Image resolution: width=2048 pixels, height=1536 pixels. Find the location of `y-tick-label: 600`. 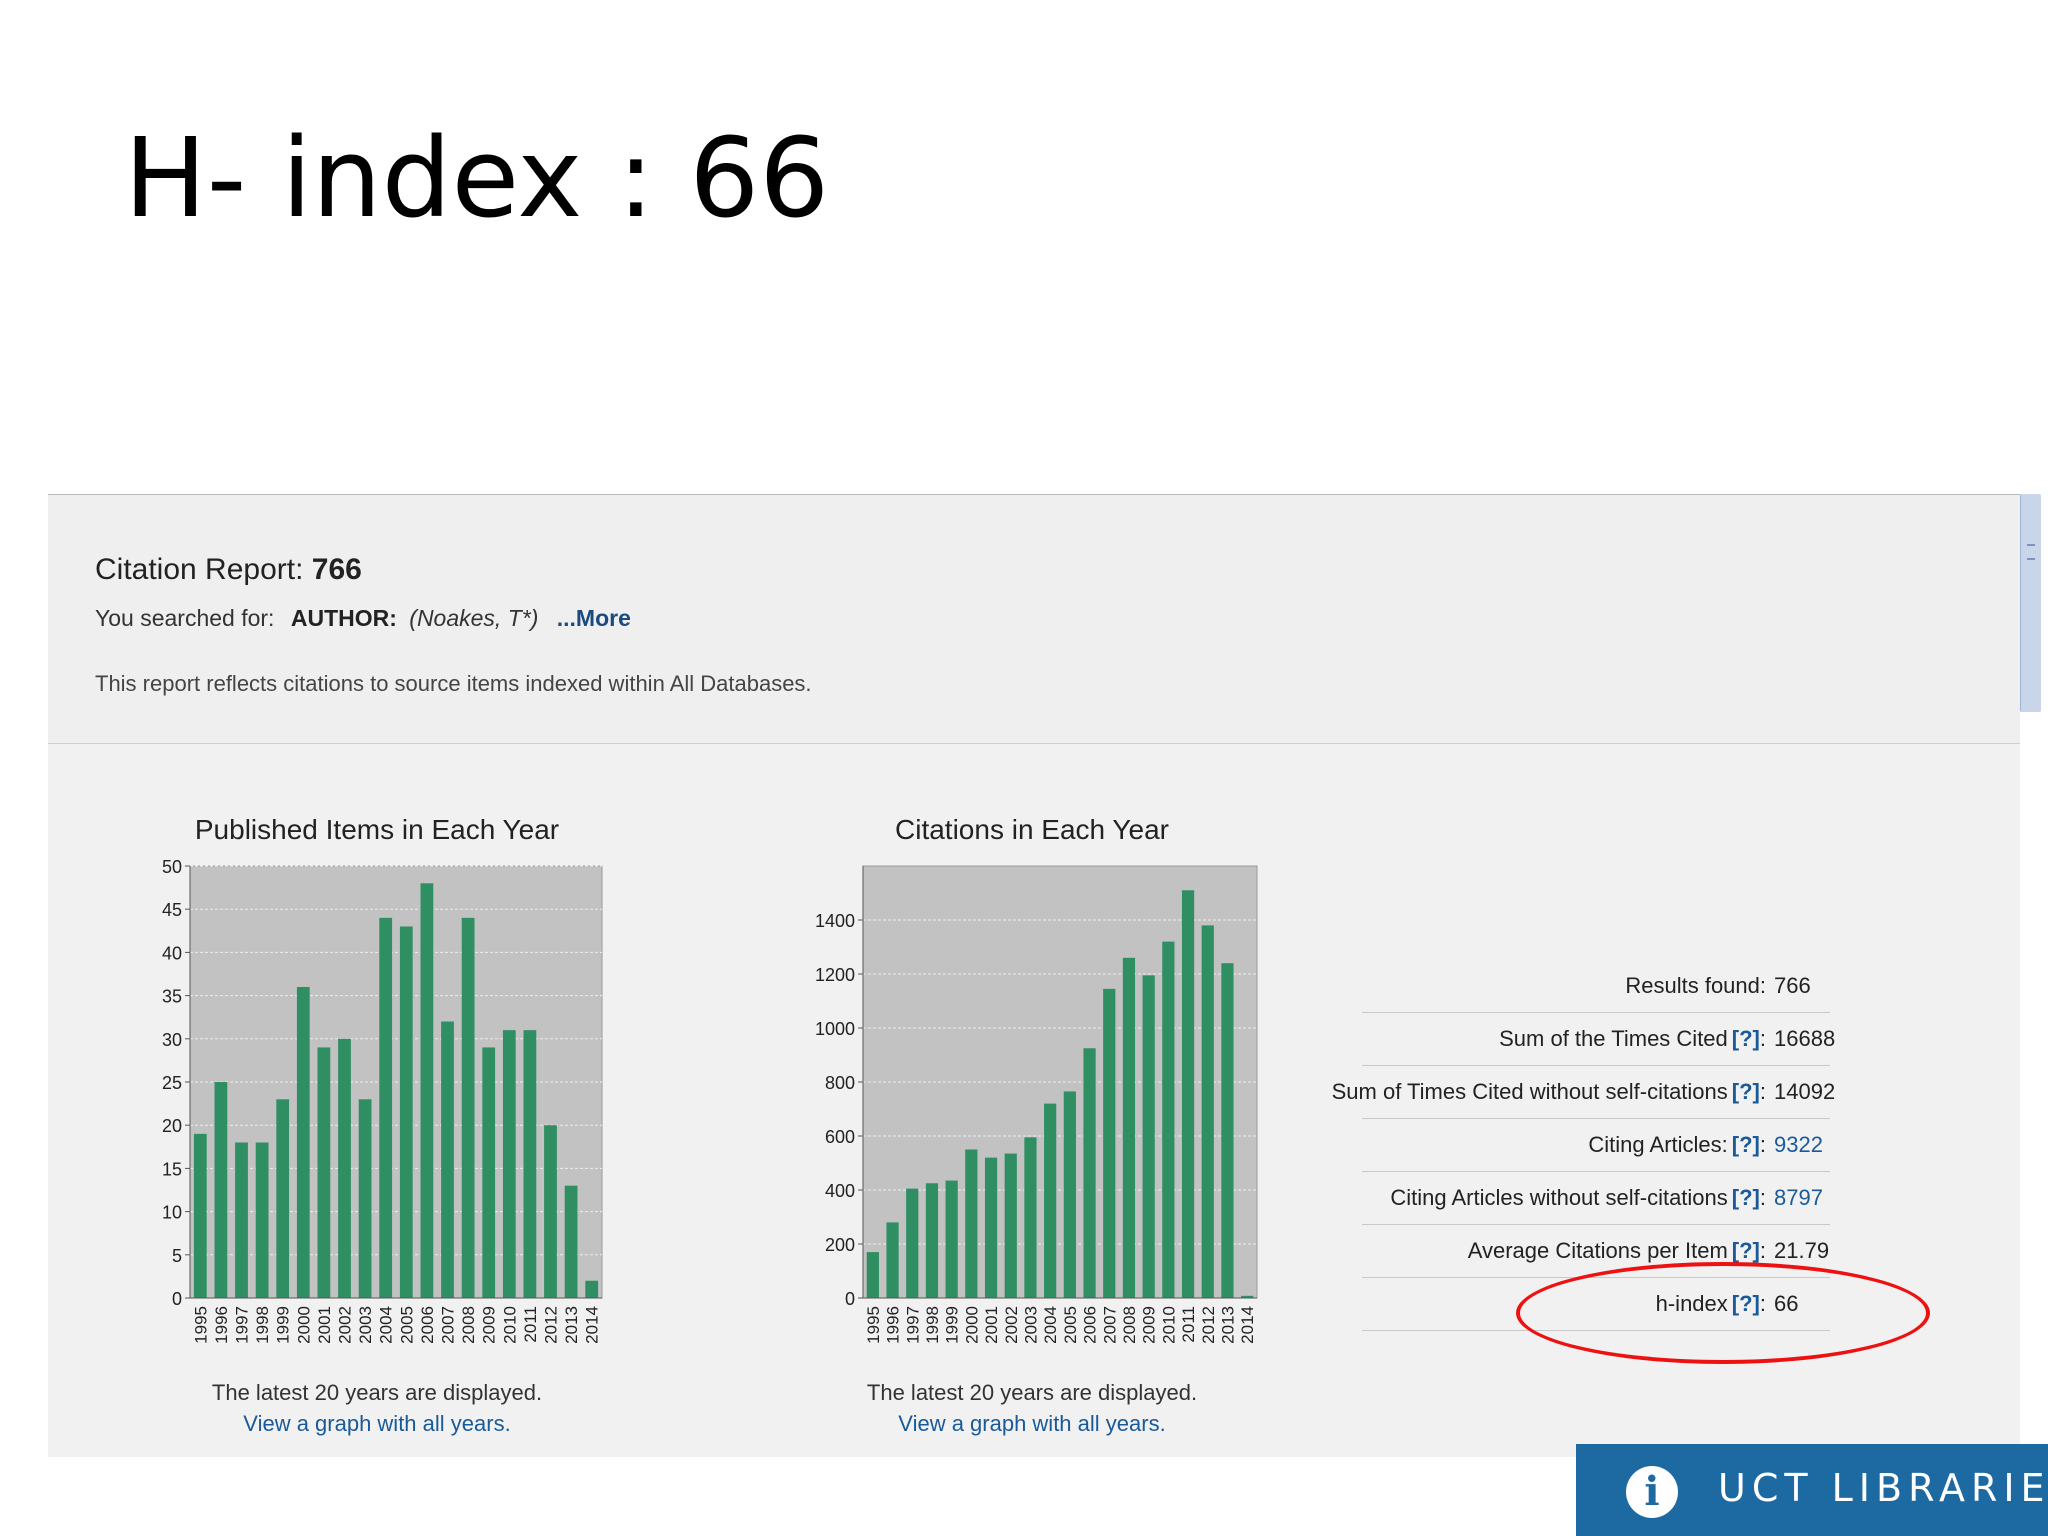

y-tick-label: 600 is located at coordinates (840, 1137).